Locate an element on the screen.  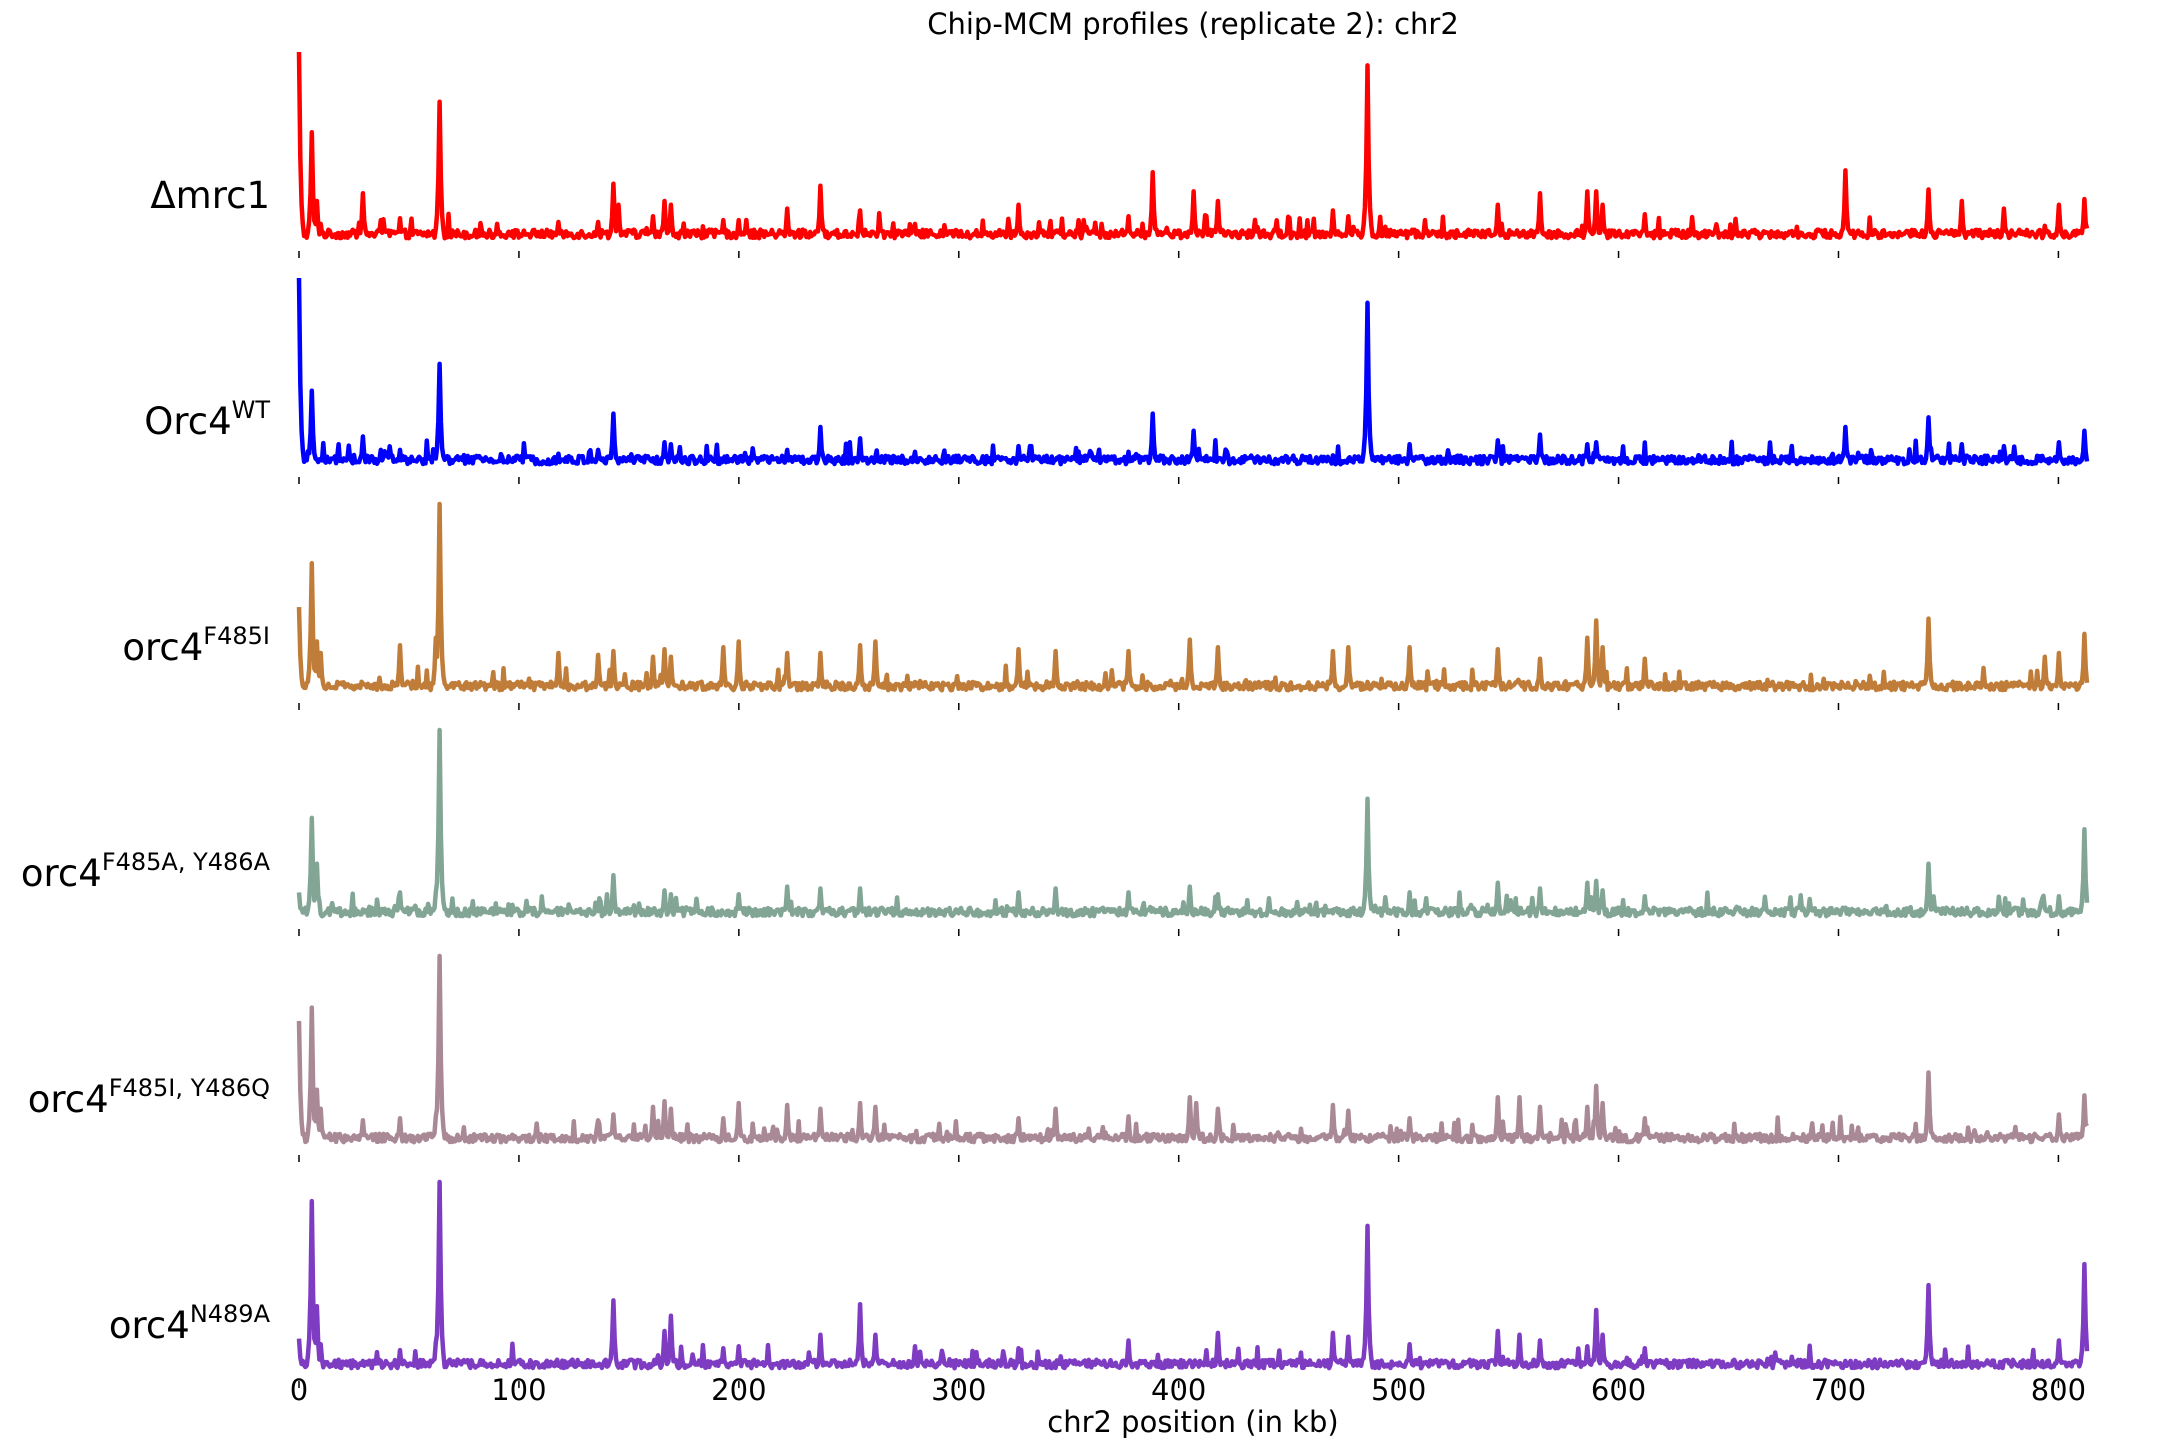
panel: orc4F485I is located at coordinates (1104, 607).